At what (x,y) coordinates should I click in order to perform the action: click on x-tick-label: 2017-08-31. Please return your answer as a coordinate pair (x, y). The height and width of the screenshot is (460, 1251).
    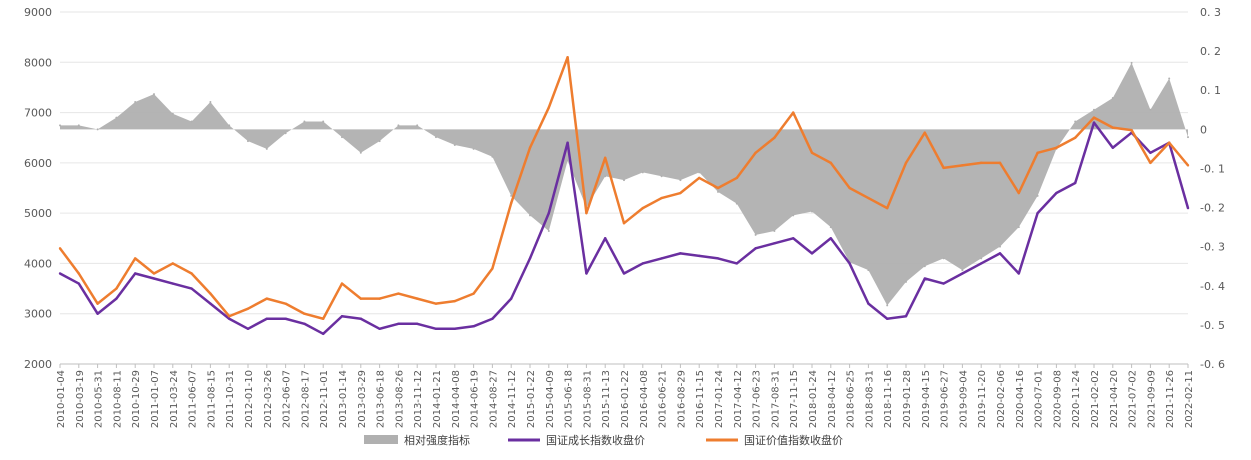
    Looking at the image, I should click on (775, 399).